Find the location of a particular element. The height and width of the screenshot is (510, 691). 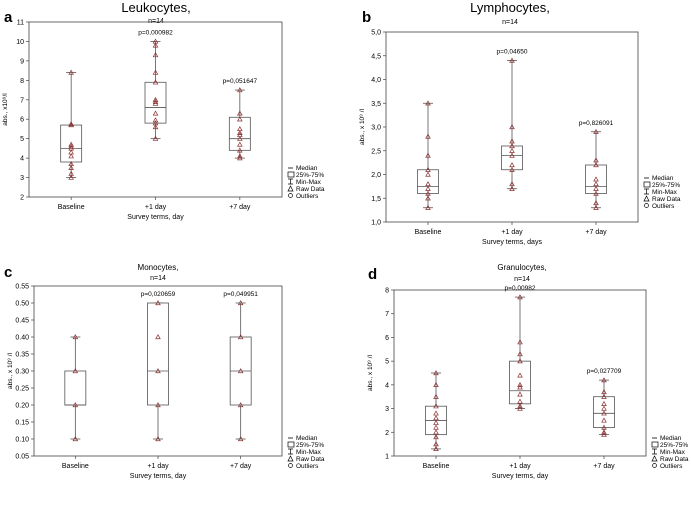

y-tick-label: 4,0 is located at coordinates (376, 80).